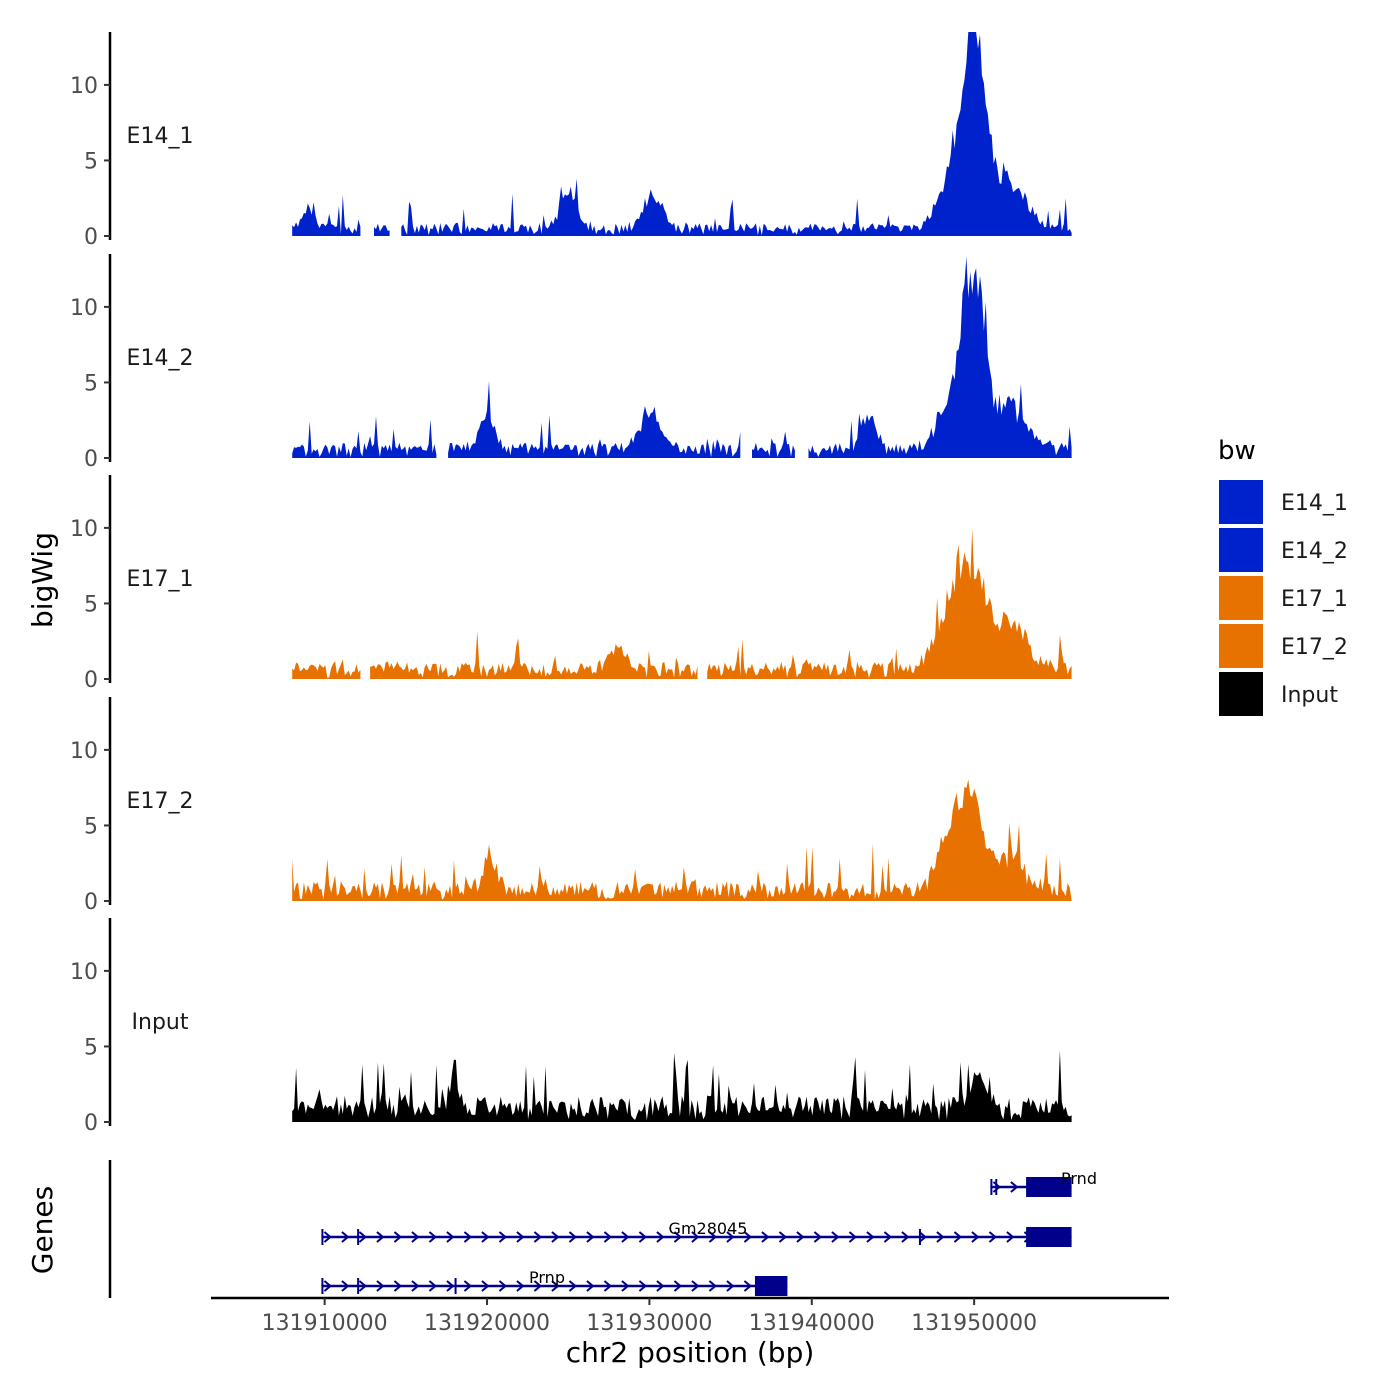 The height and width of the screenshot is (1400, 1400). What do you see at coordinates (1314, 551) in the screenshot?
I see `legend-label-E14_2: E14_2` at bounding box center [1314, 551].